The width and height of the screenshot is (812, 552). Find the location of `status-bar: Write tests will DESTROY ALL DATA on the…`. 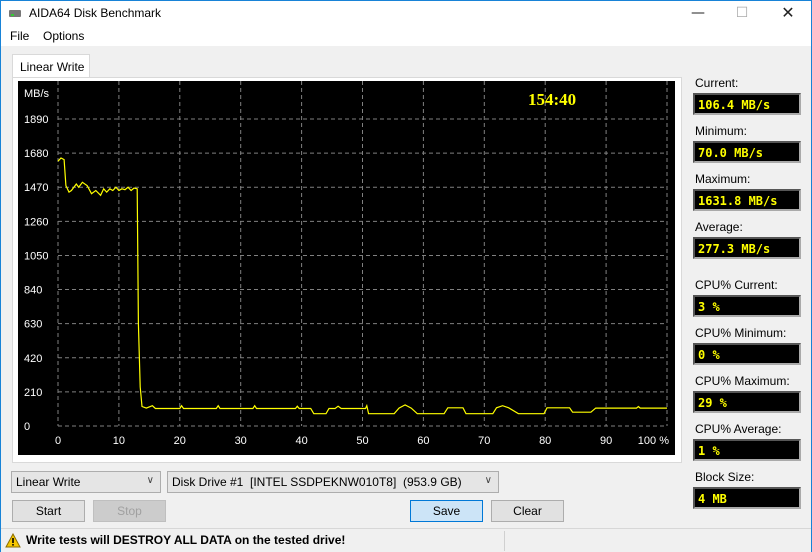

status-bar: Write tests will DESTROY ALL DATA on the… is located at coordinates (406, 540).